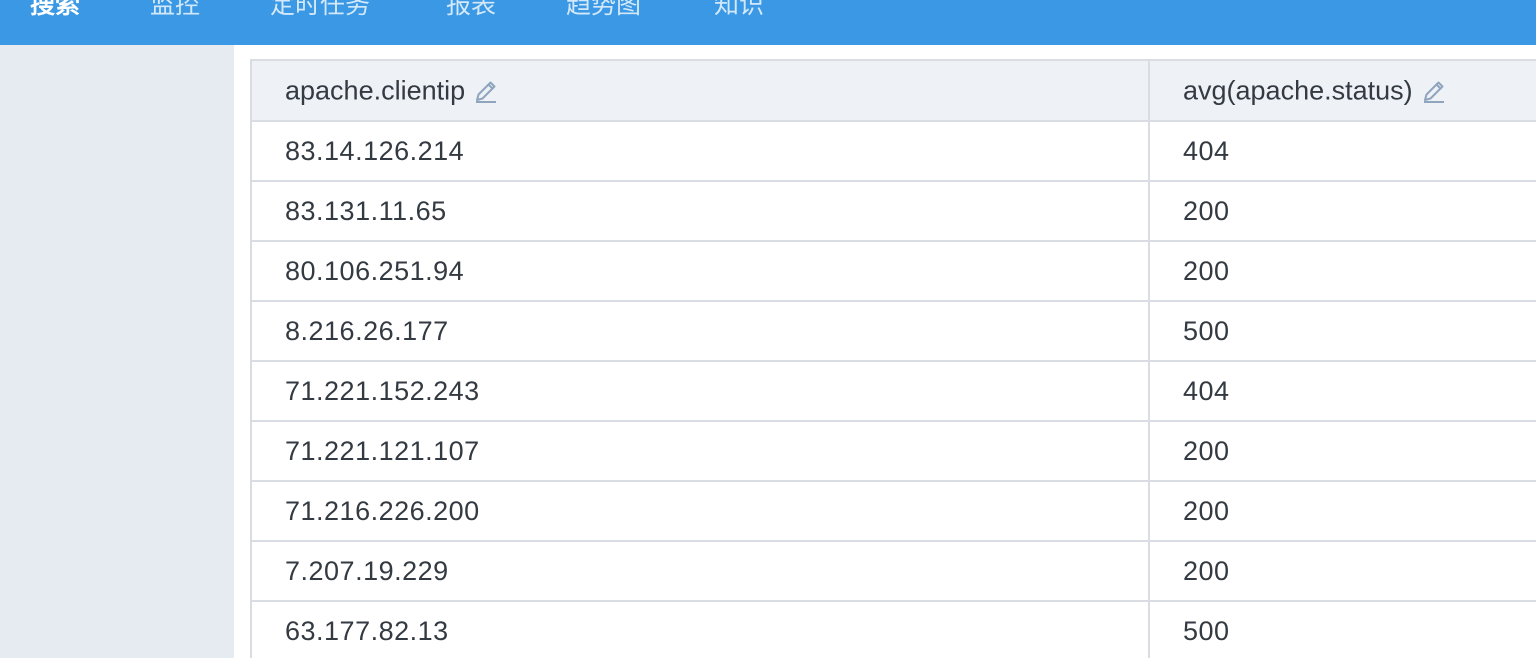 Image resolution: width=1536 pixels, height=658 pixels. Describe the element at coordinates (700, 271) in the screenshot. I see `cell-clientip: 80.106.251.94` at that location.